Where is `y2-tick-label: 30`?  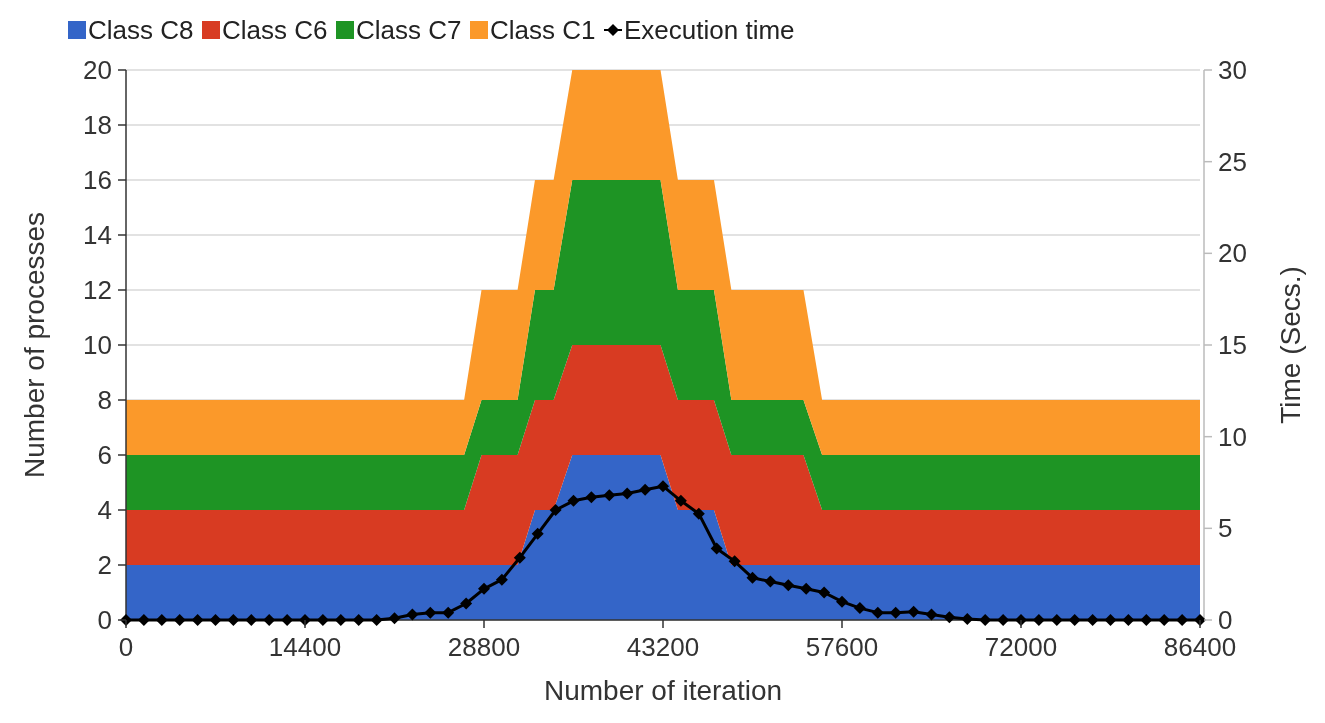
y2-tick-label: 30 is located at coordinates (1232, 70).